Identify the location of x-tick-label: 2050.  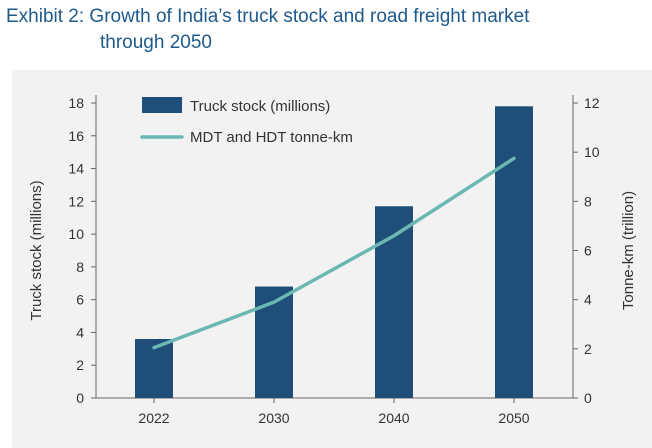
(513, 418).